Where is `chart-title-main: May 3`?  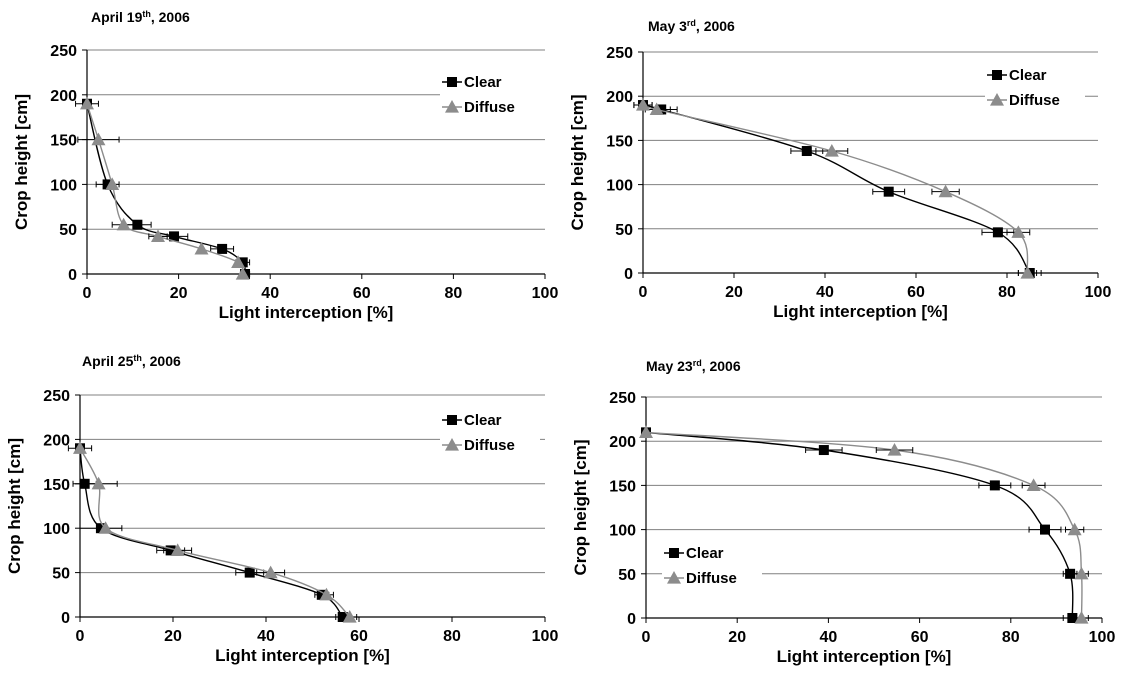
chart-title-main: May 3 is located at coordinates (667, 26).